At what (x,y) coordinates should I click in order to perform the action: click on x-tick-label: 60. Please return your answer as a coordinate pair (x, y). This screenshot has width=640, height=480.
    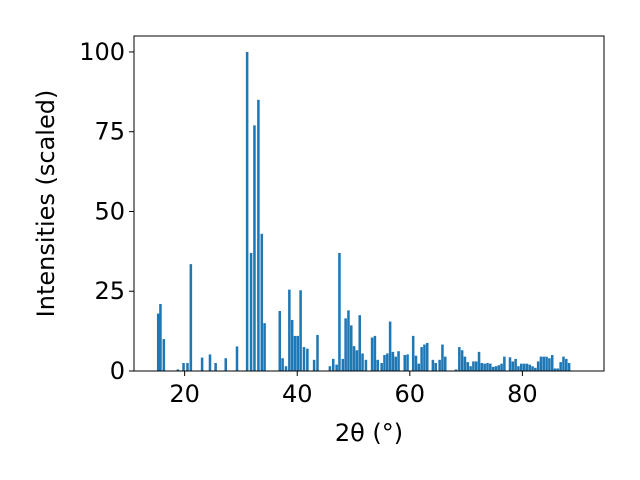
    Looking at the image, I should click on (410, 394).